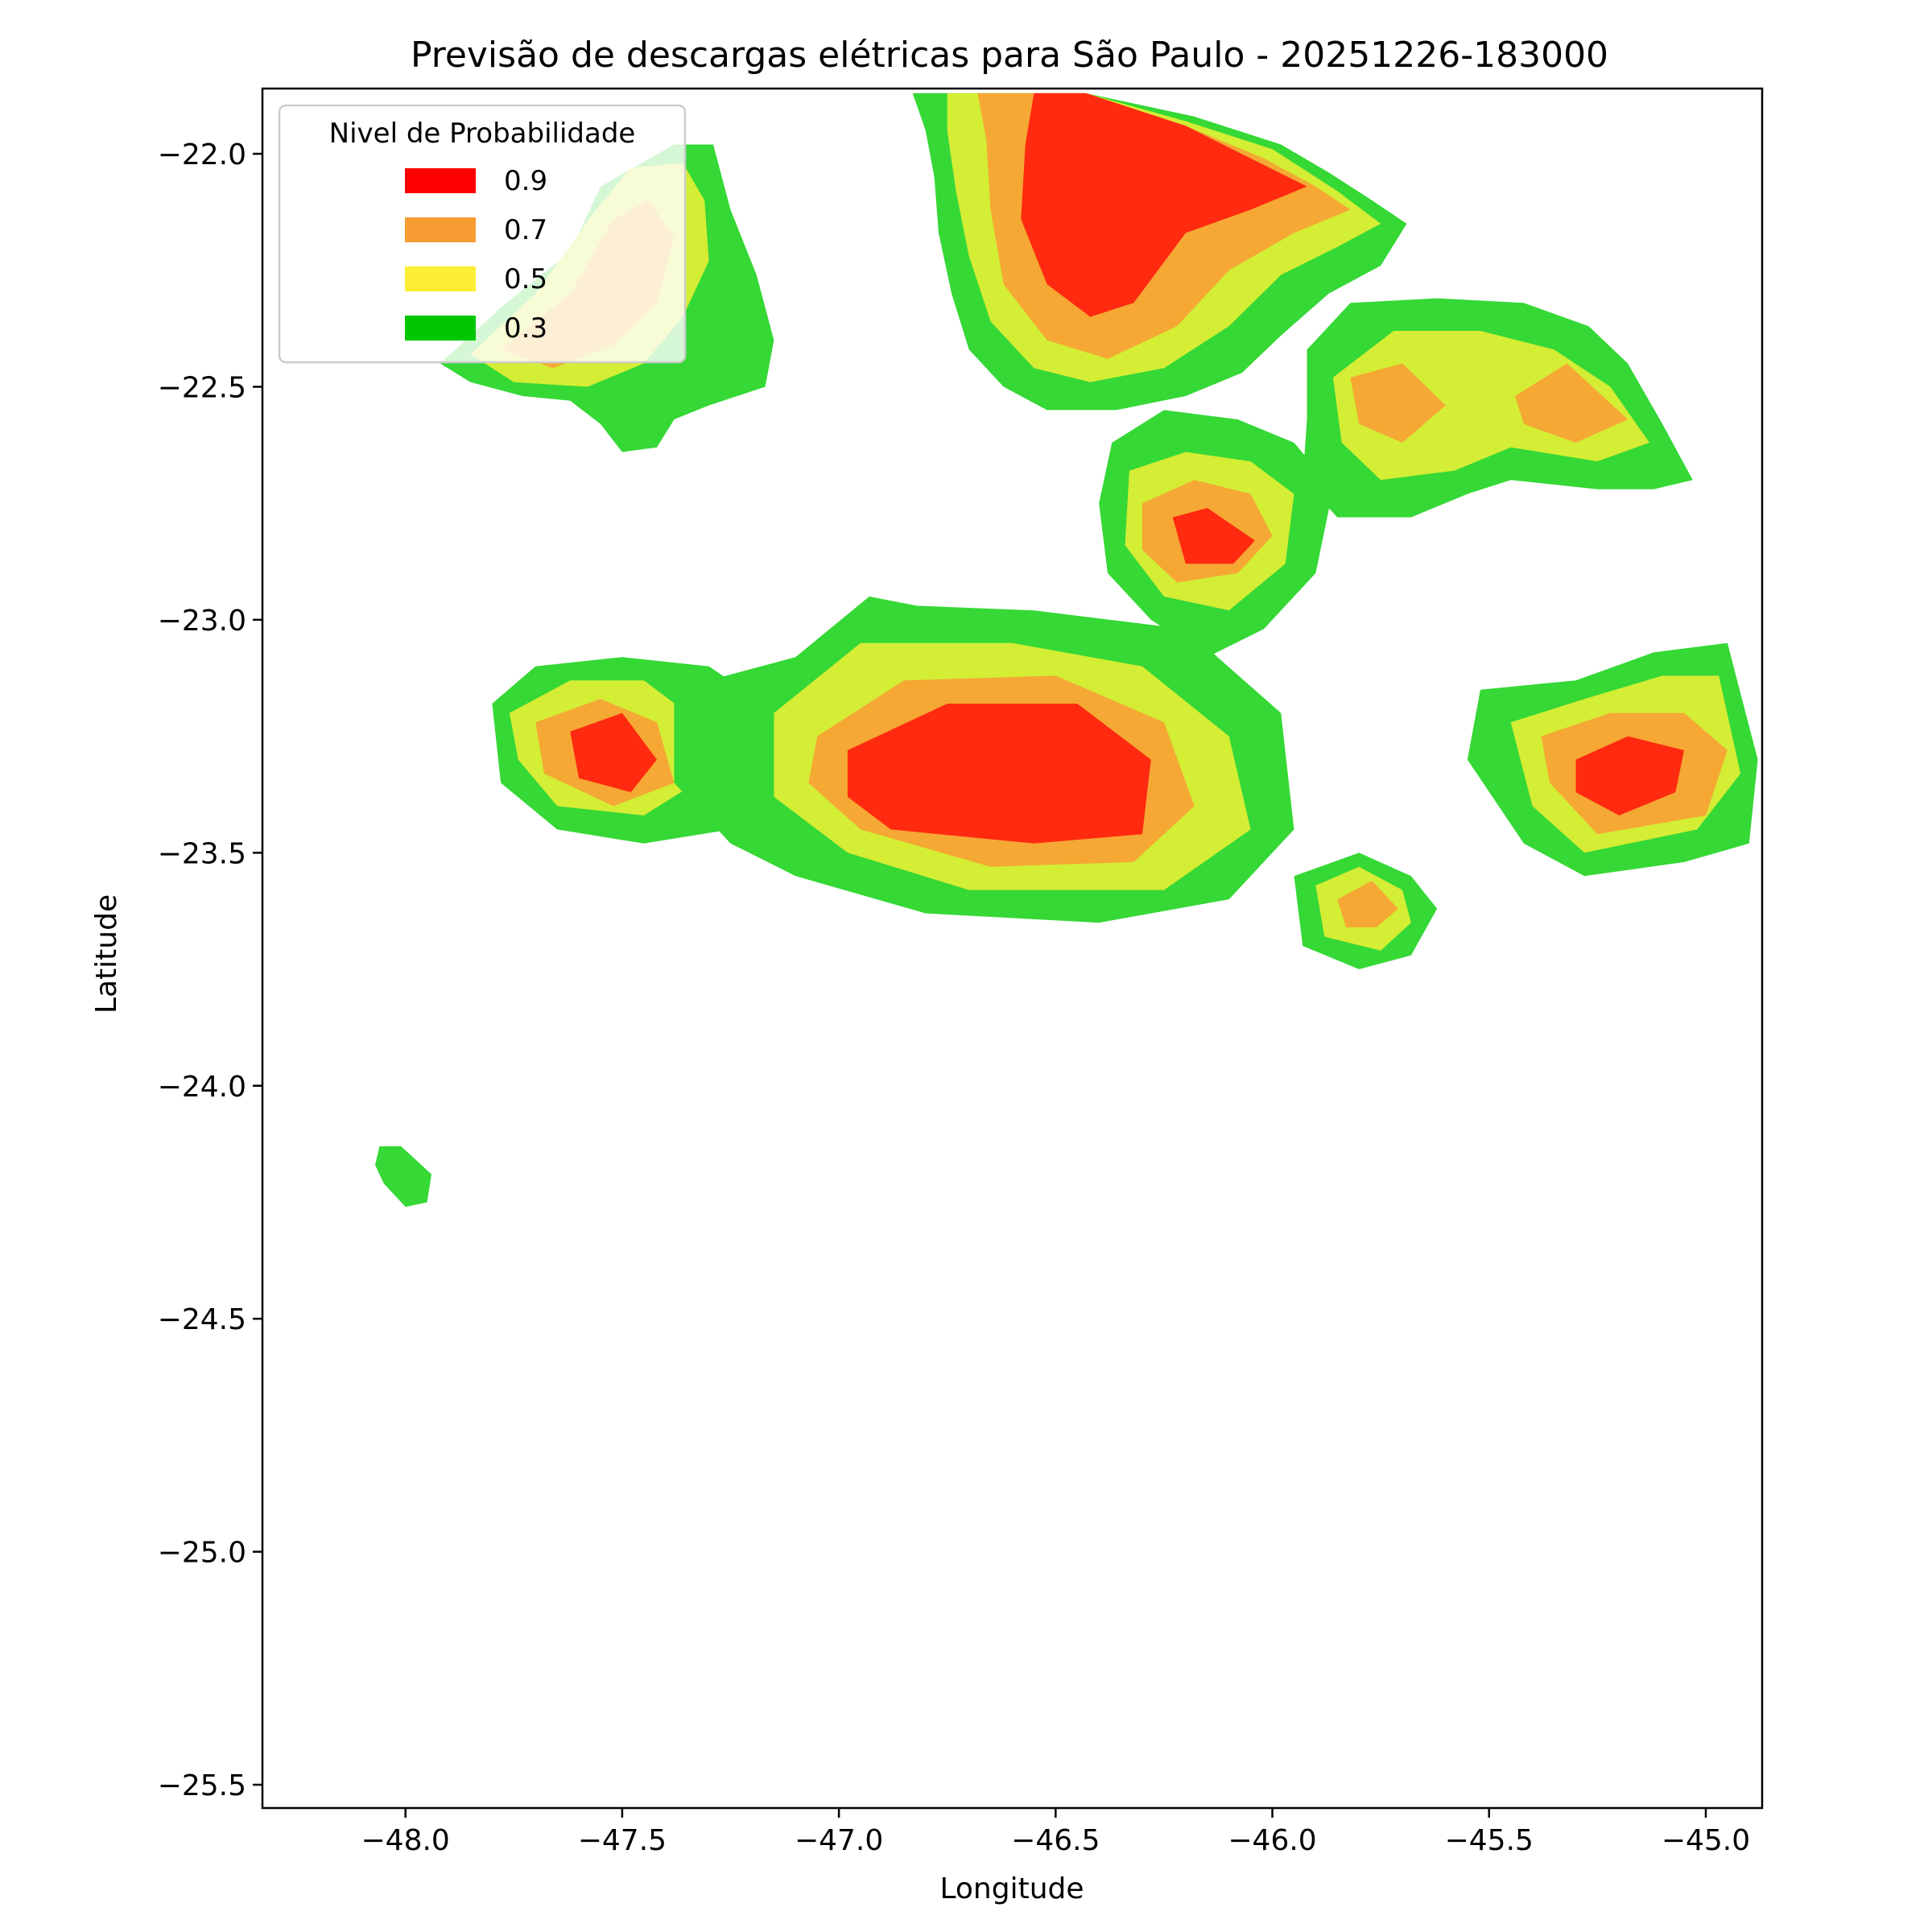 This screenshot has width=1932, height=1932. I want to click on y-tick-label: −25.0, so click(202, 1553).